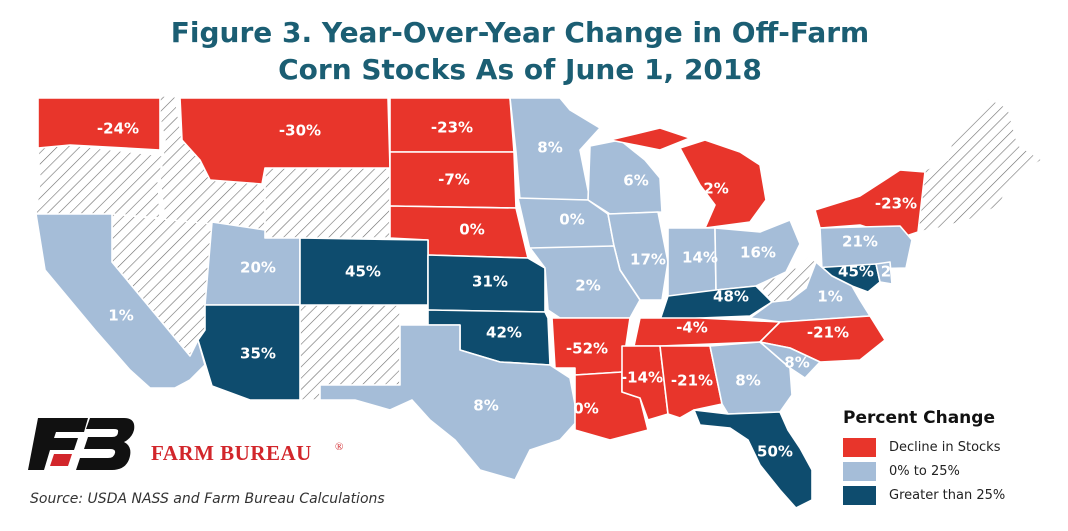 Image resolution: width=1068 pixels, height=531 pixels. Describe the element at coordinates (454, 180) in the screenshot. I see `state-label-sd: -7%` at that location.